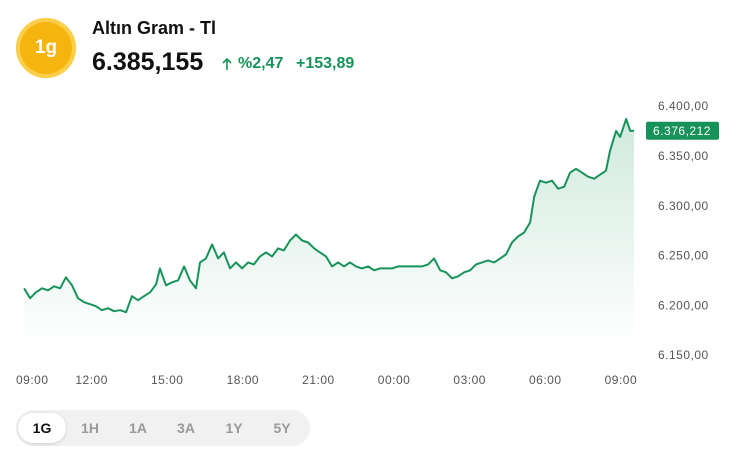  What do you see at coordinates (234, 428) in the screenshot?
I see `range-button: 1Y` at bounding box center [234, 428].